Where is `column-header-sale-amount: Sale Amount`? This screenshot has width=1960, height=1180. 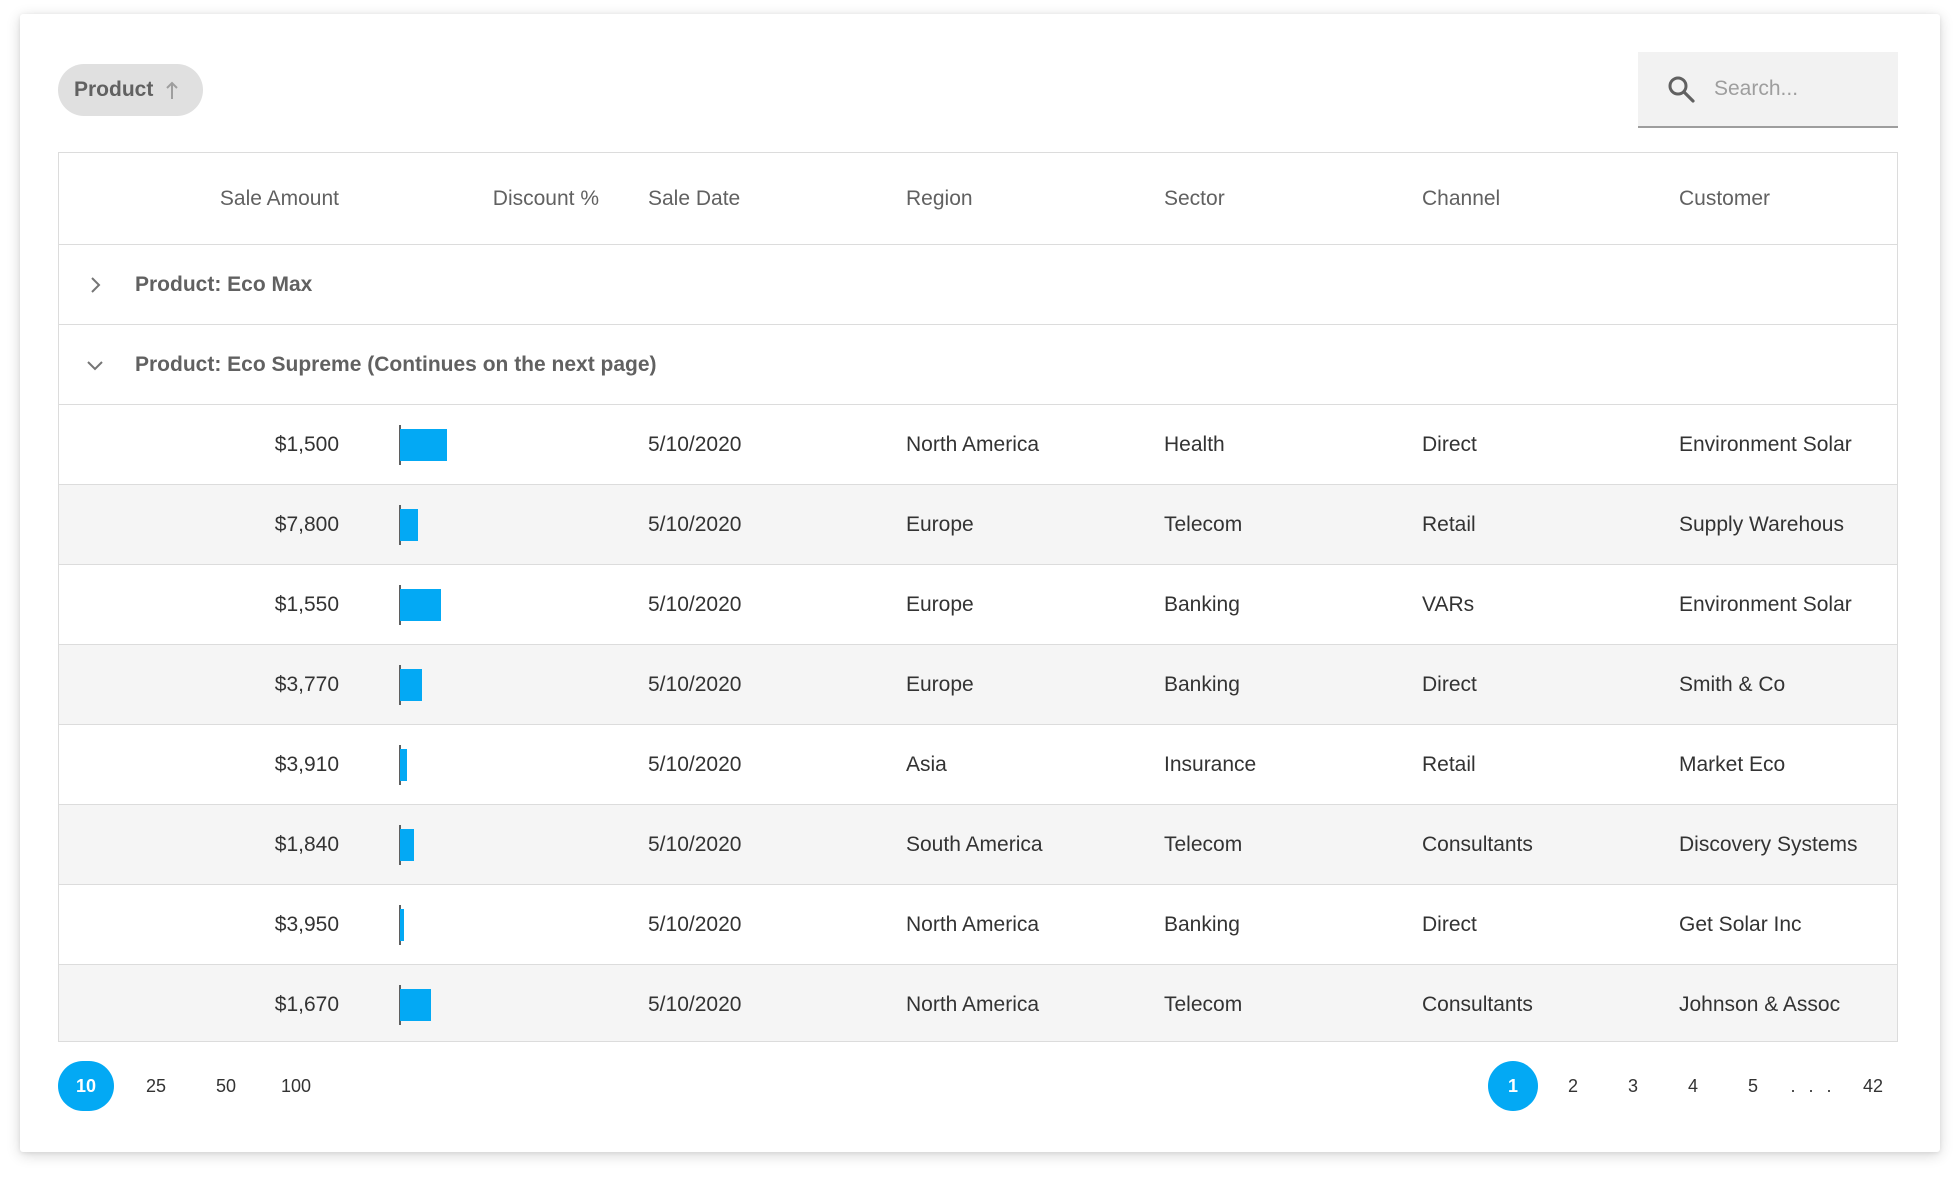 column-header-sale-amount: Sale Amount is located at coordinates (279, 198).